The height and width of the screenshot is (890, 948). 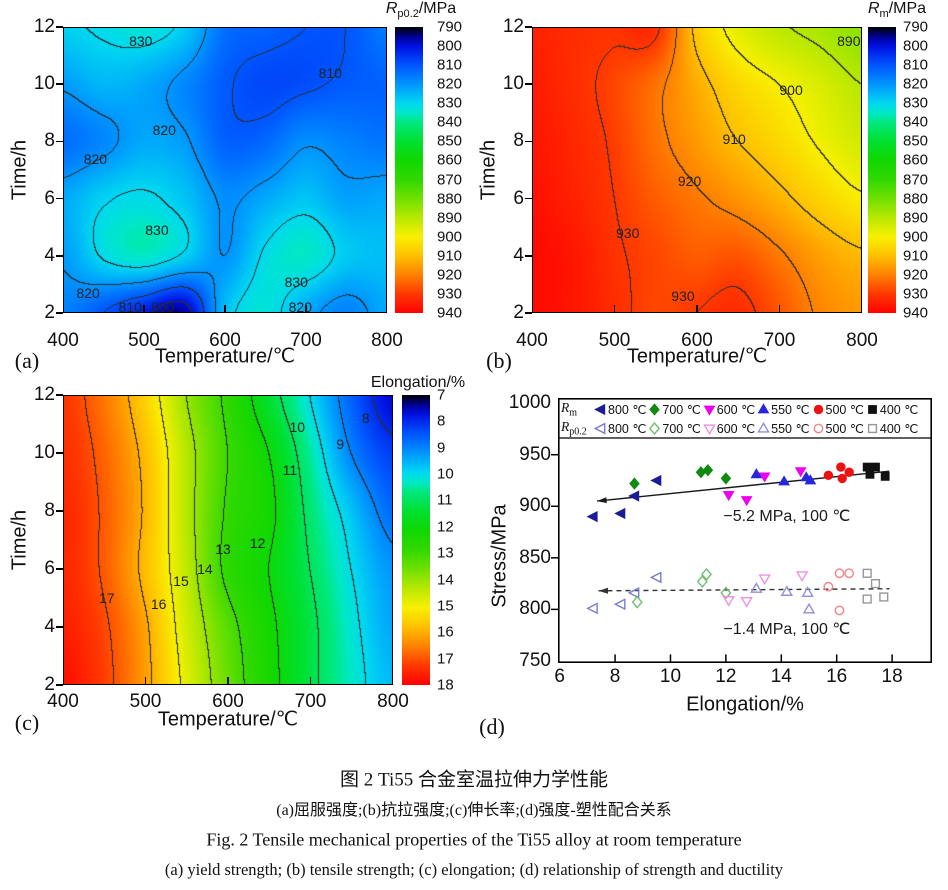 What do you see at coordinates (882, 170) in the screenshot?
I see `colorbar-b` at bounding box center [882, 170].